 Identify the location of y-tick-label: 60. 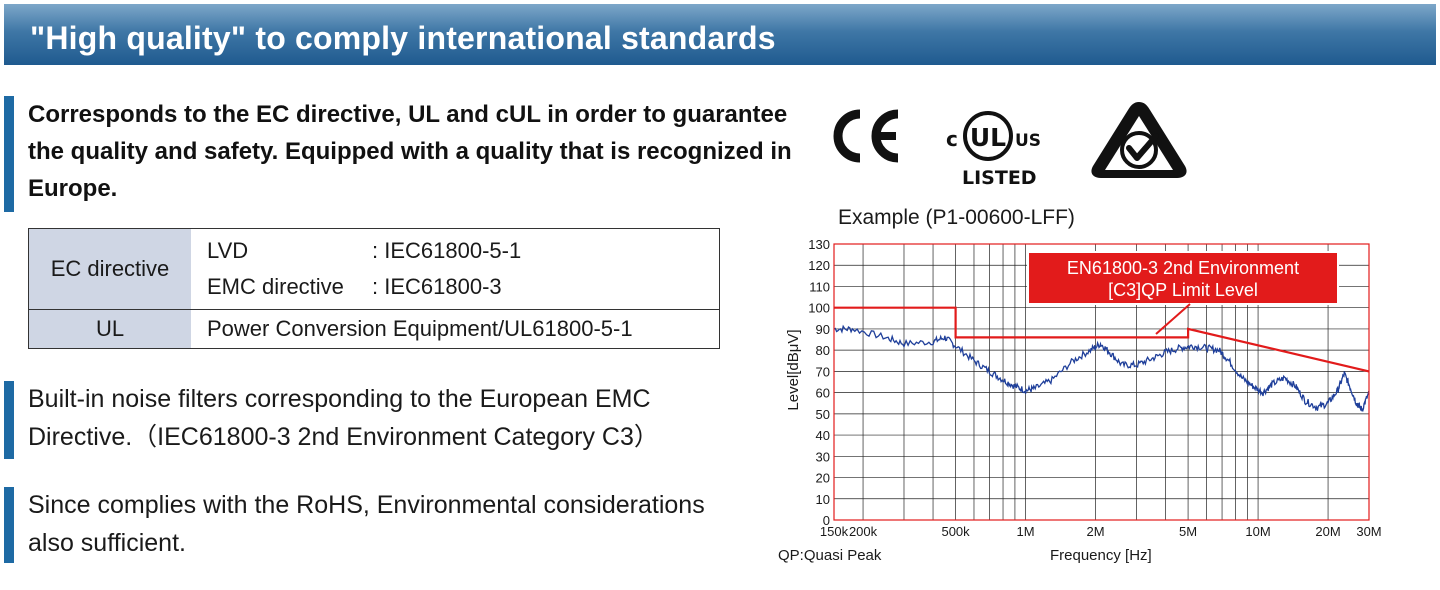
(823, 393).